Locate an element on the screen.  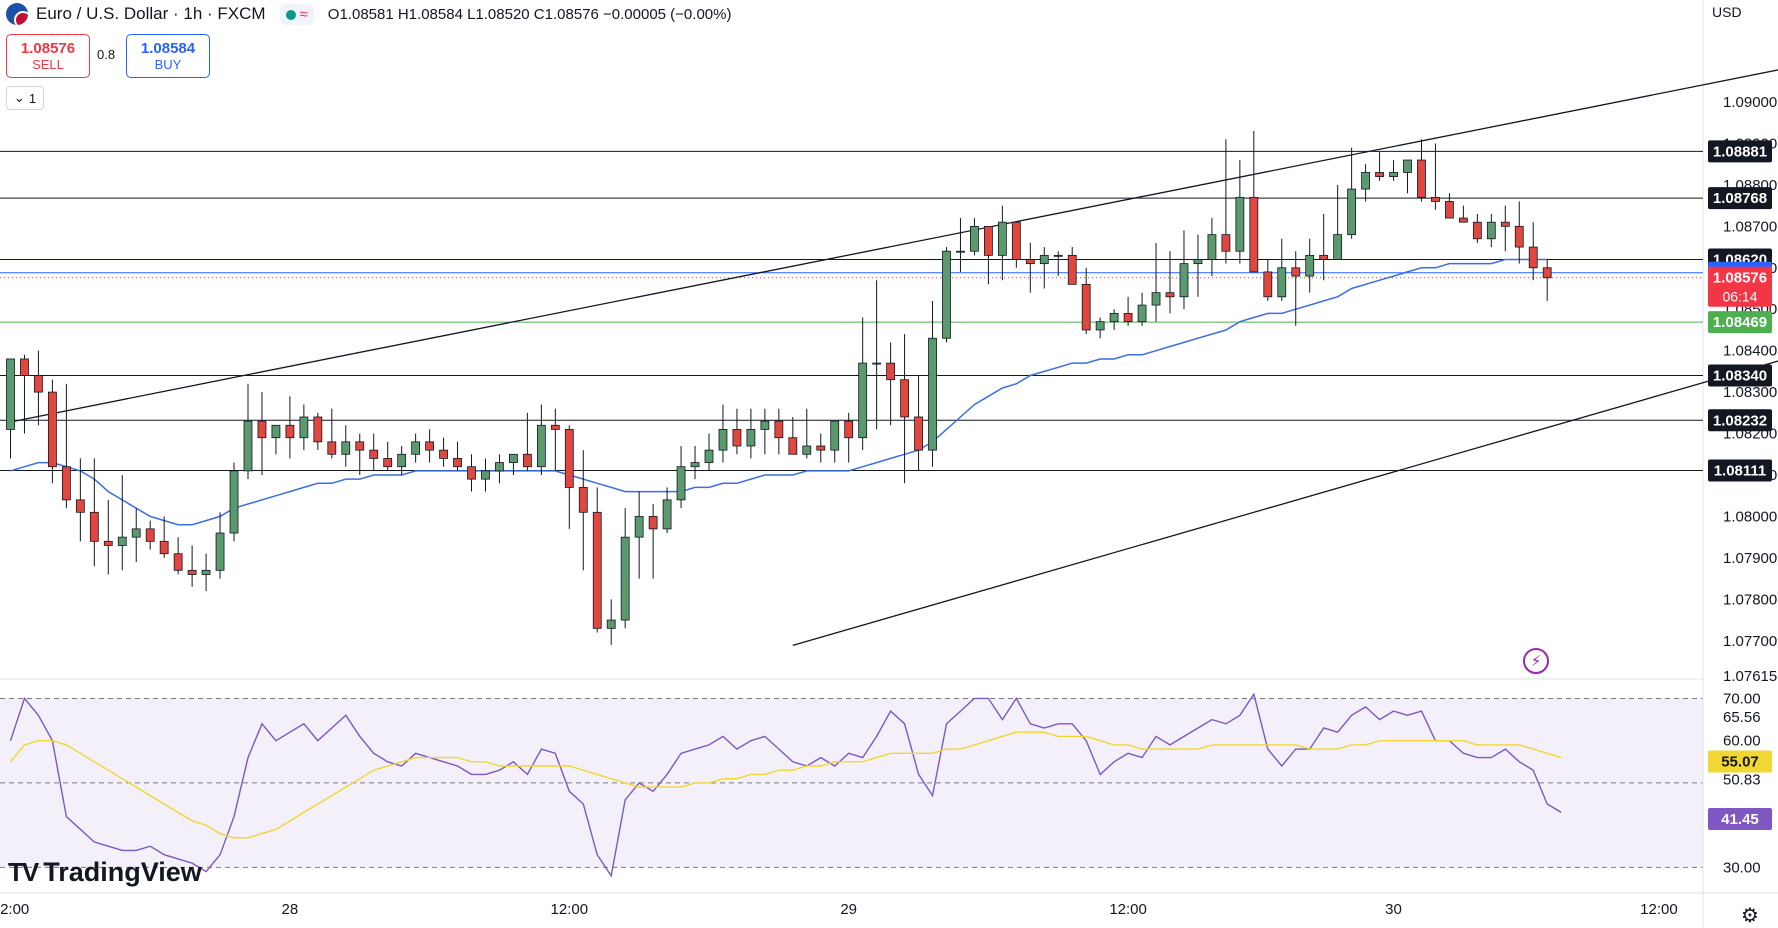
indicator-count: 1 is located at coordinates (32, 98).